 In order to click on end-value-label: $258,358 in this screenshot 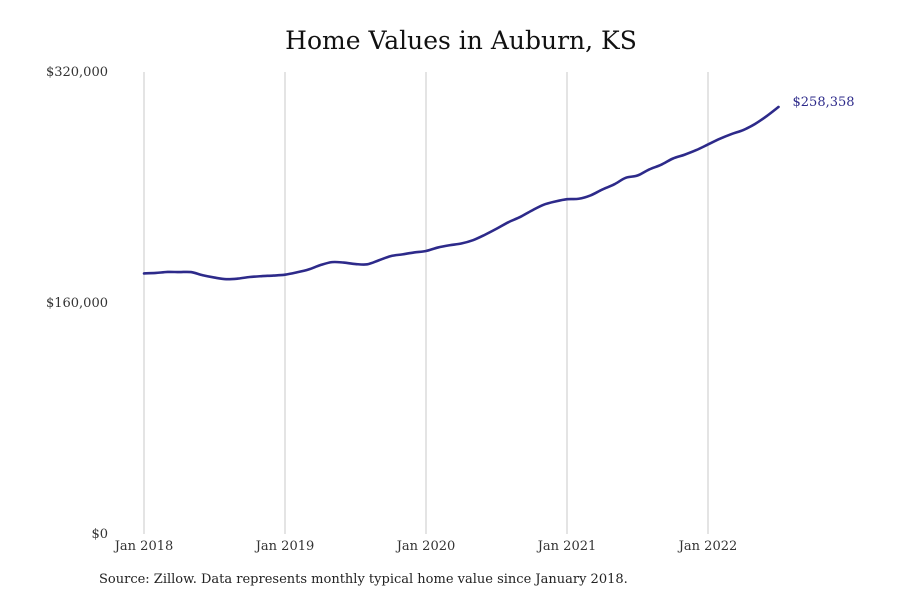, I will do `click(824, 102)`.